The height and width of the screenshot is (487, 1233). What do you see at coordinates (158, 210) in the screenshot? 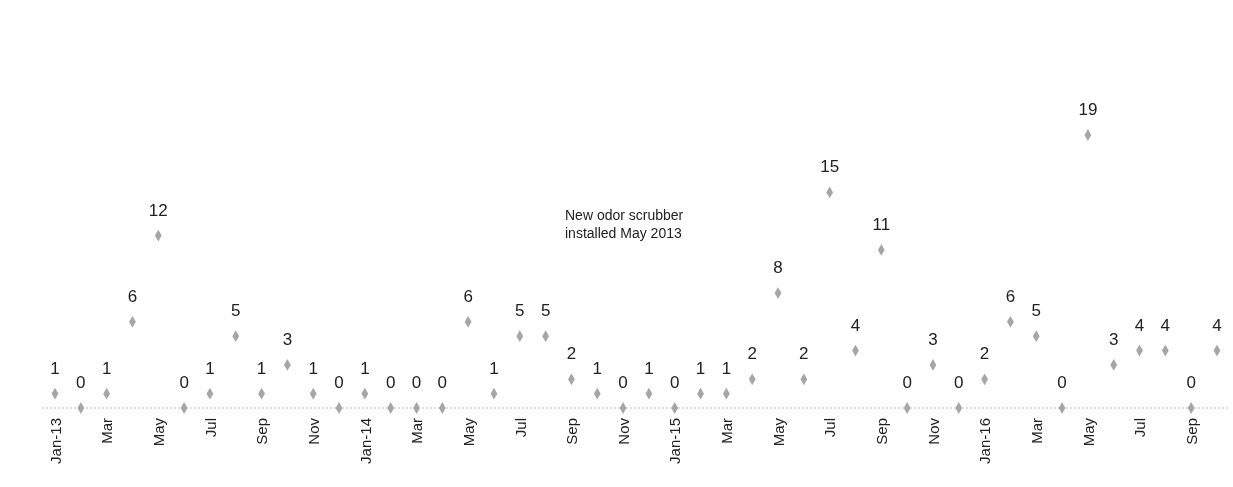
I see `data-label: 12` at bounding box center [158, 210].